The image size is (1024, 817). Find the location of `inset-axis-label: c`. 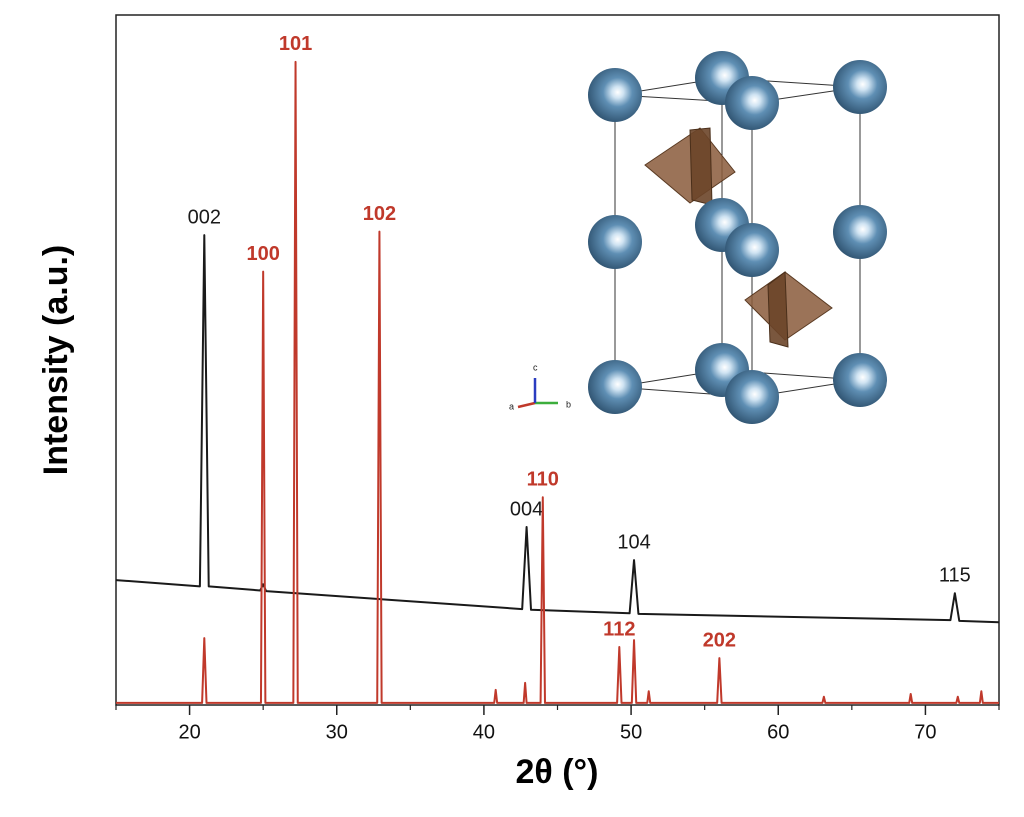

inset-axis-label: c is located at coordinates (535, 367).